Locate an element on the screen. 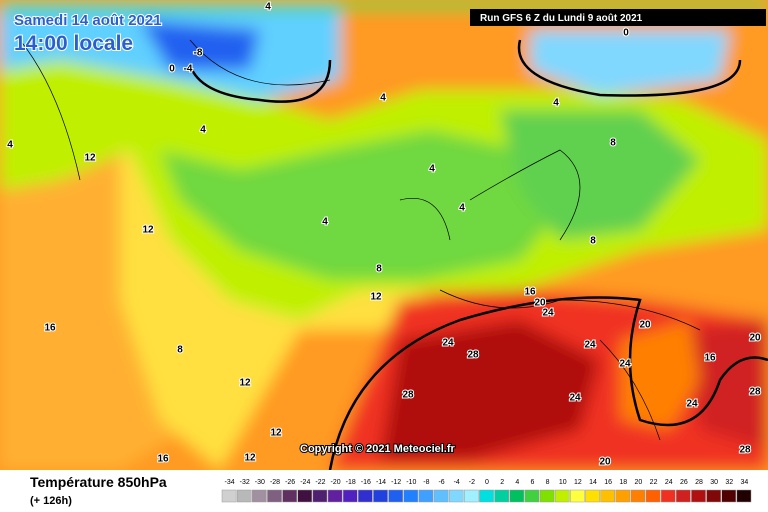 The width and height of the screenshot is (768, 512). scale-label: 28 is located at coordinates (699, 482).